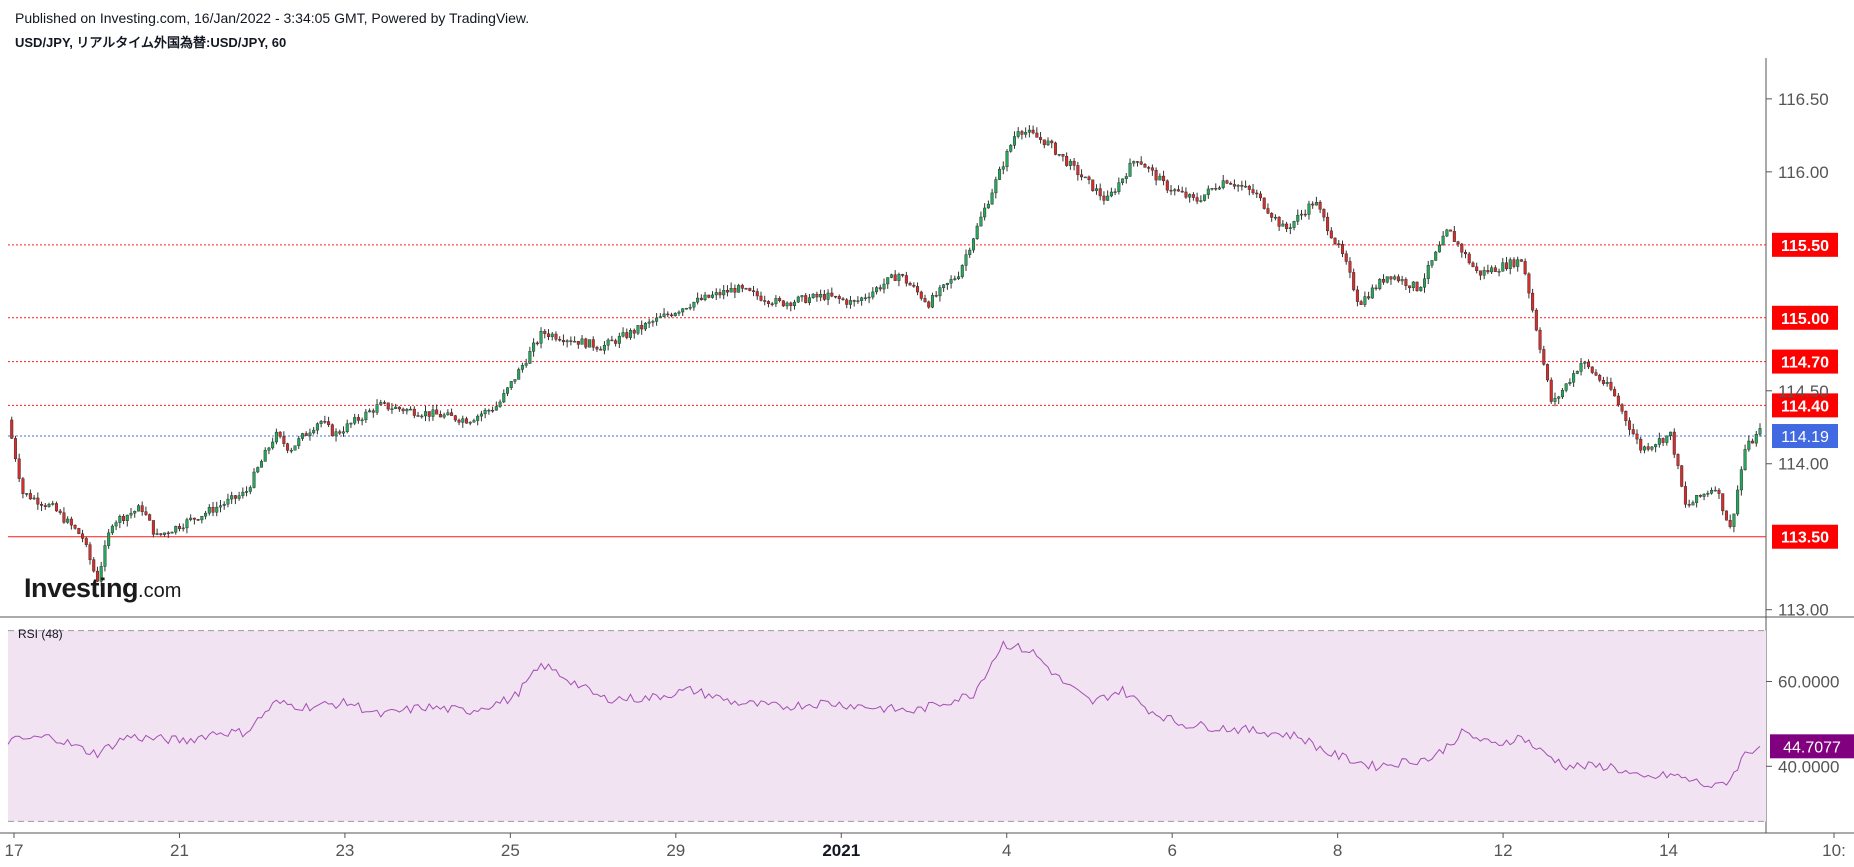 This screenshot has width=1854, height=867. What do you see at coordinates (1808, 681) in the screenshot?
I see `rsi-tick-label: 60.0000` at bounding box center [1808, 681].